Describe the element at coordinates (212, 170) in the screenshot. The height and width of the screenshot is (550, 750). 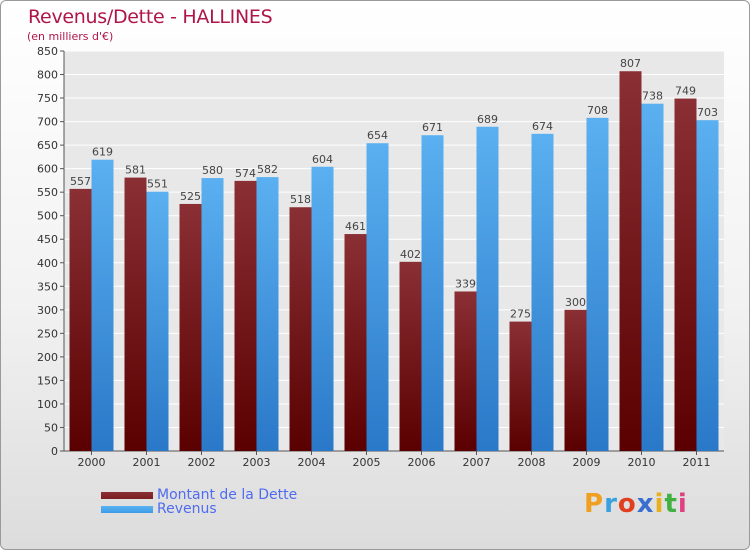
I see `data-label-revenue: 580` at that location.